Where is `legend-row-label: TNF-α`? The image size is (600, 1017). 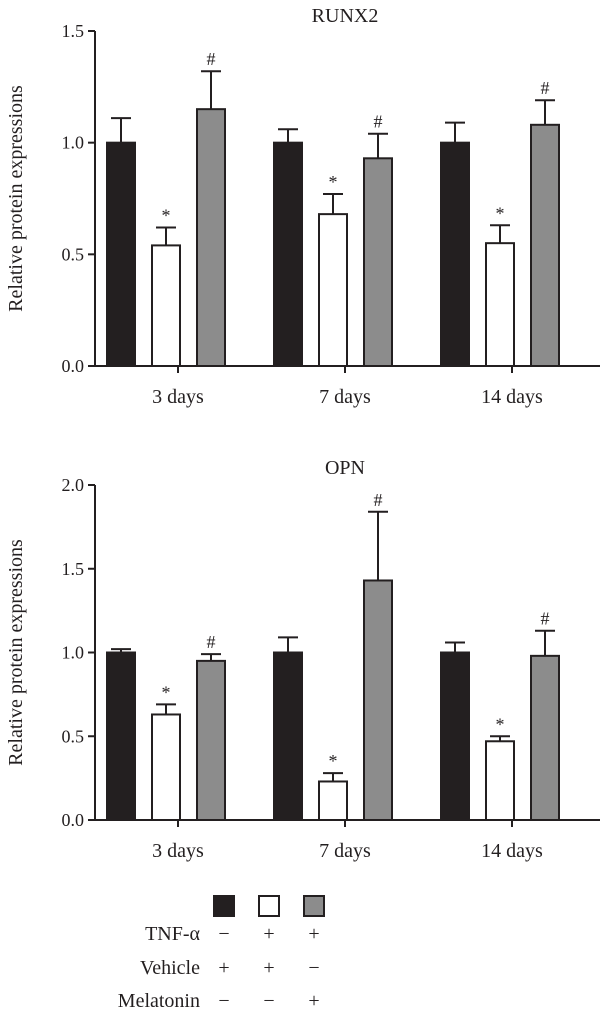 legend-row-label: TNF-α is located at coordinates (172, 934).